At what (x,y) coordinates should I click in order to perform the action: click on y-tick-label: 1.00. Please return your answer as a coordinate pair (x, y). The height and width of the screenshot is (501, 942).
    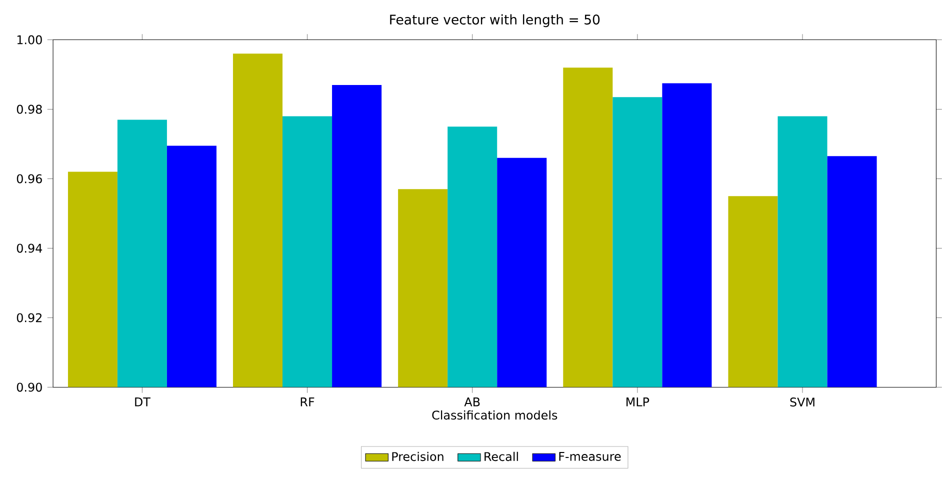
    Looking at the image, I should click on (29, 39).